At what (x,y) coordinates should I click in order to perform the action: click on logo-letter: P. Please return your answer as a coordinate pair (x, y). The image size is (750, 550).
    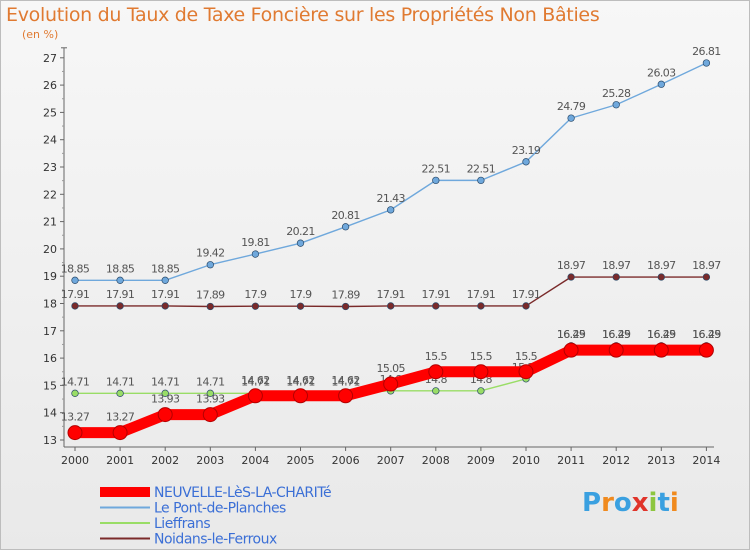
    Looking at the image, I should click on (592, 503).